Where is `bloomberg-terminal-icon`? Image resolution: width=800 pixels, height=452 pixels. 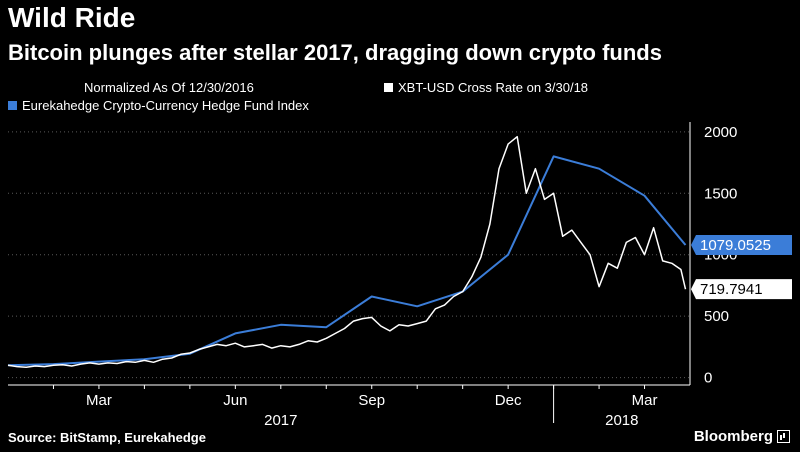 bloomberg-terminal-icon is located at coordinates (783, 436).